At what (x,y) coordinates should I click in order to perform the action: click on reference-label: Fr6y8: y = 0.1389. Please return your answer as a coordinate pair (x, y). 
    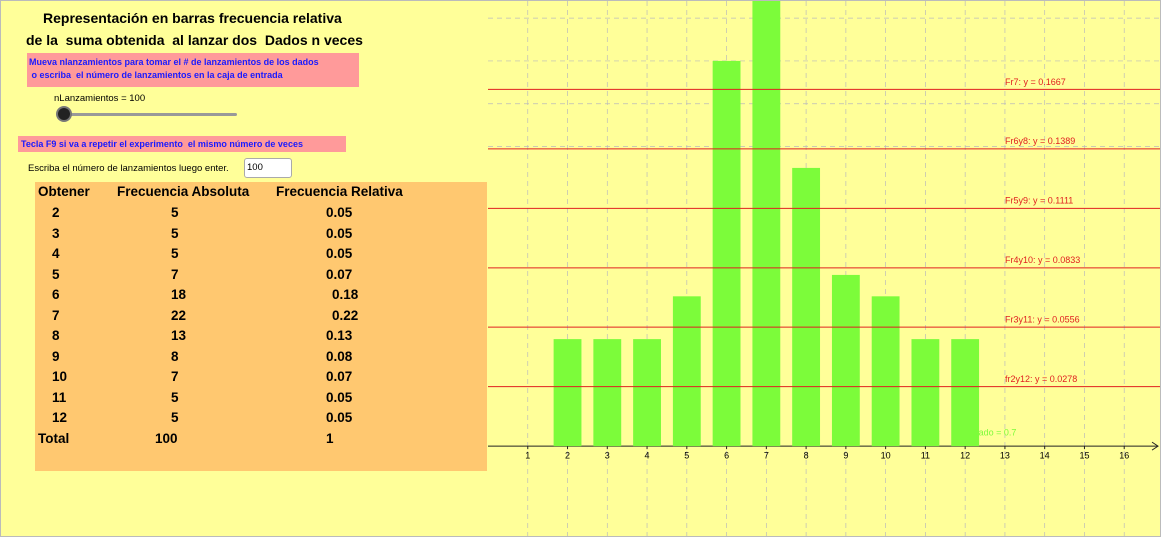
    Looking at the image, I should click on (1040, 141).